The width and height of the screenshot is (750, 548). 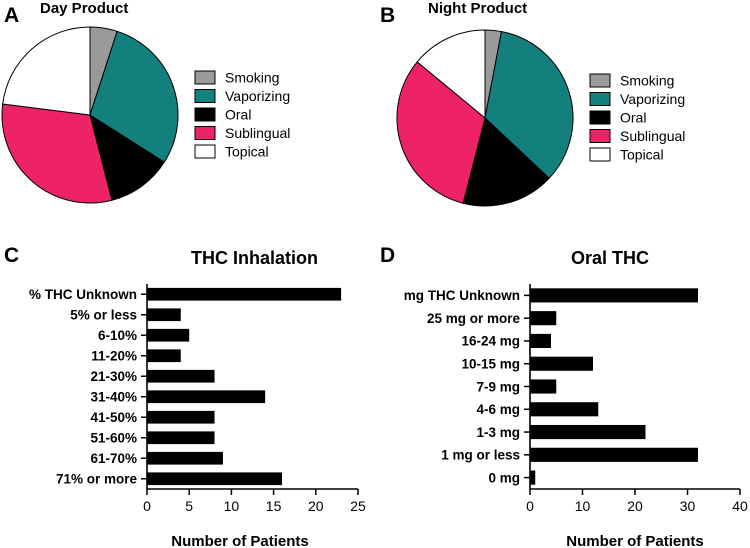 I want to click on bar-d-category-label: 25 mg or more, so click(x=474, y=318).